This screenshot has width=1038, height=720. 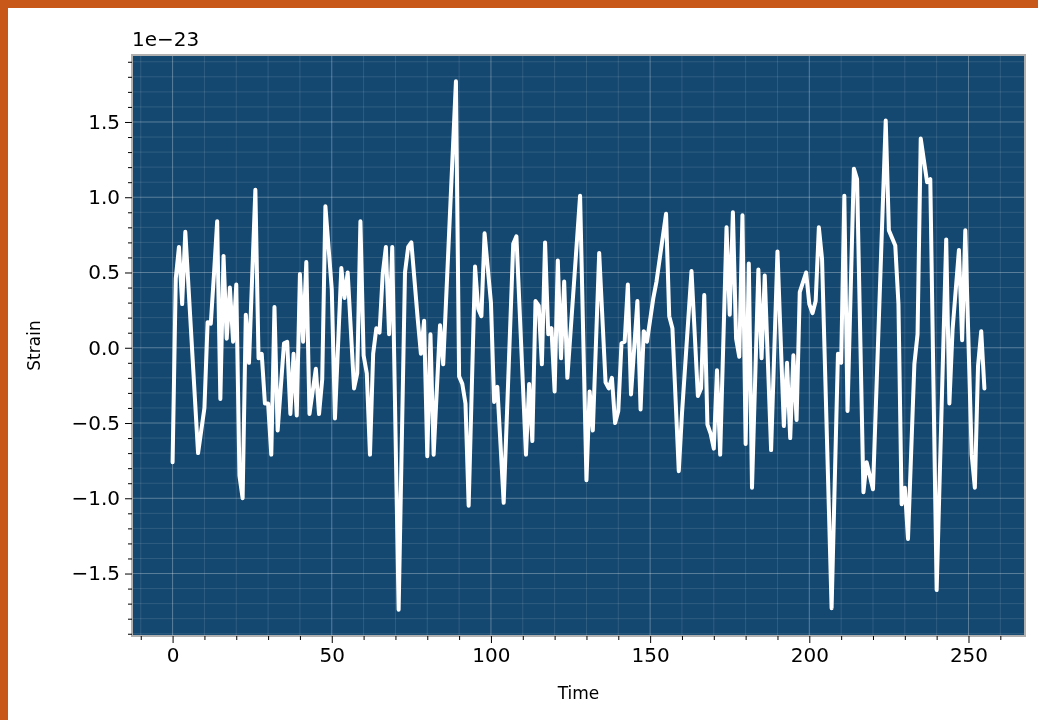 I want to click on y-tick-label: −1.5, so click(x=95, y=573).